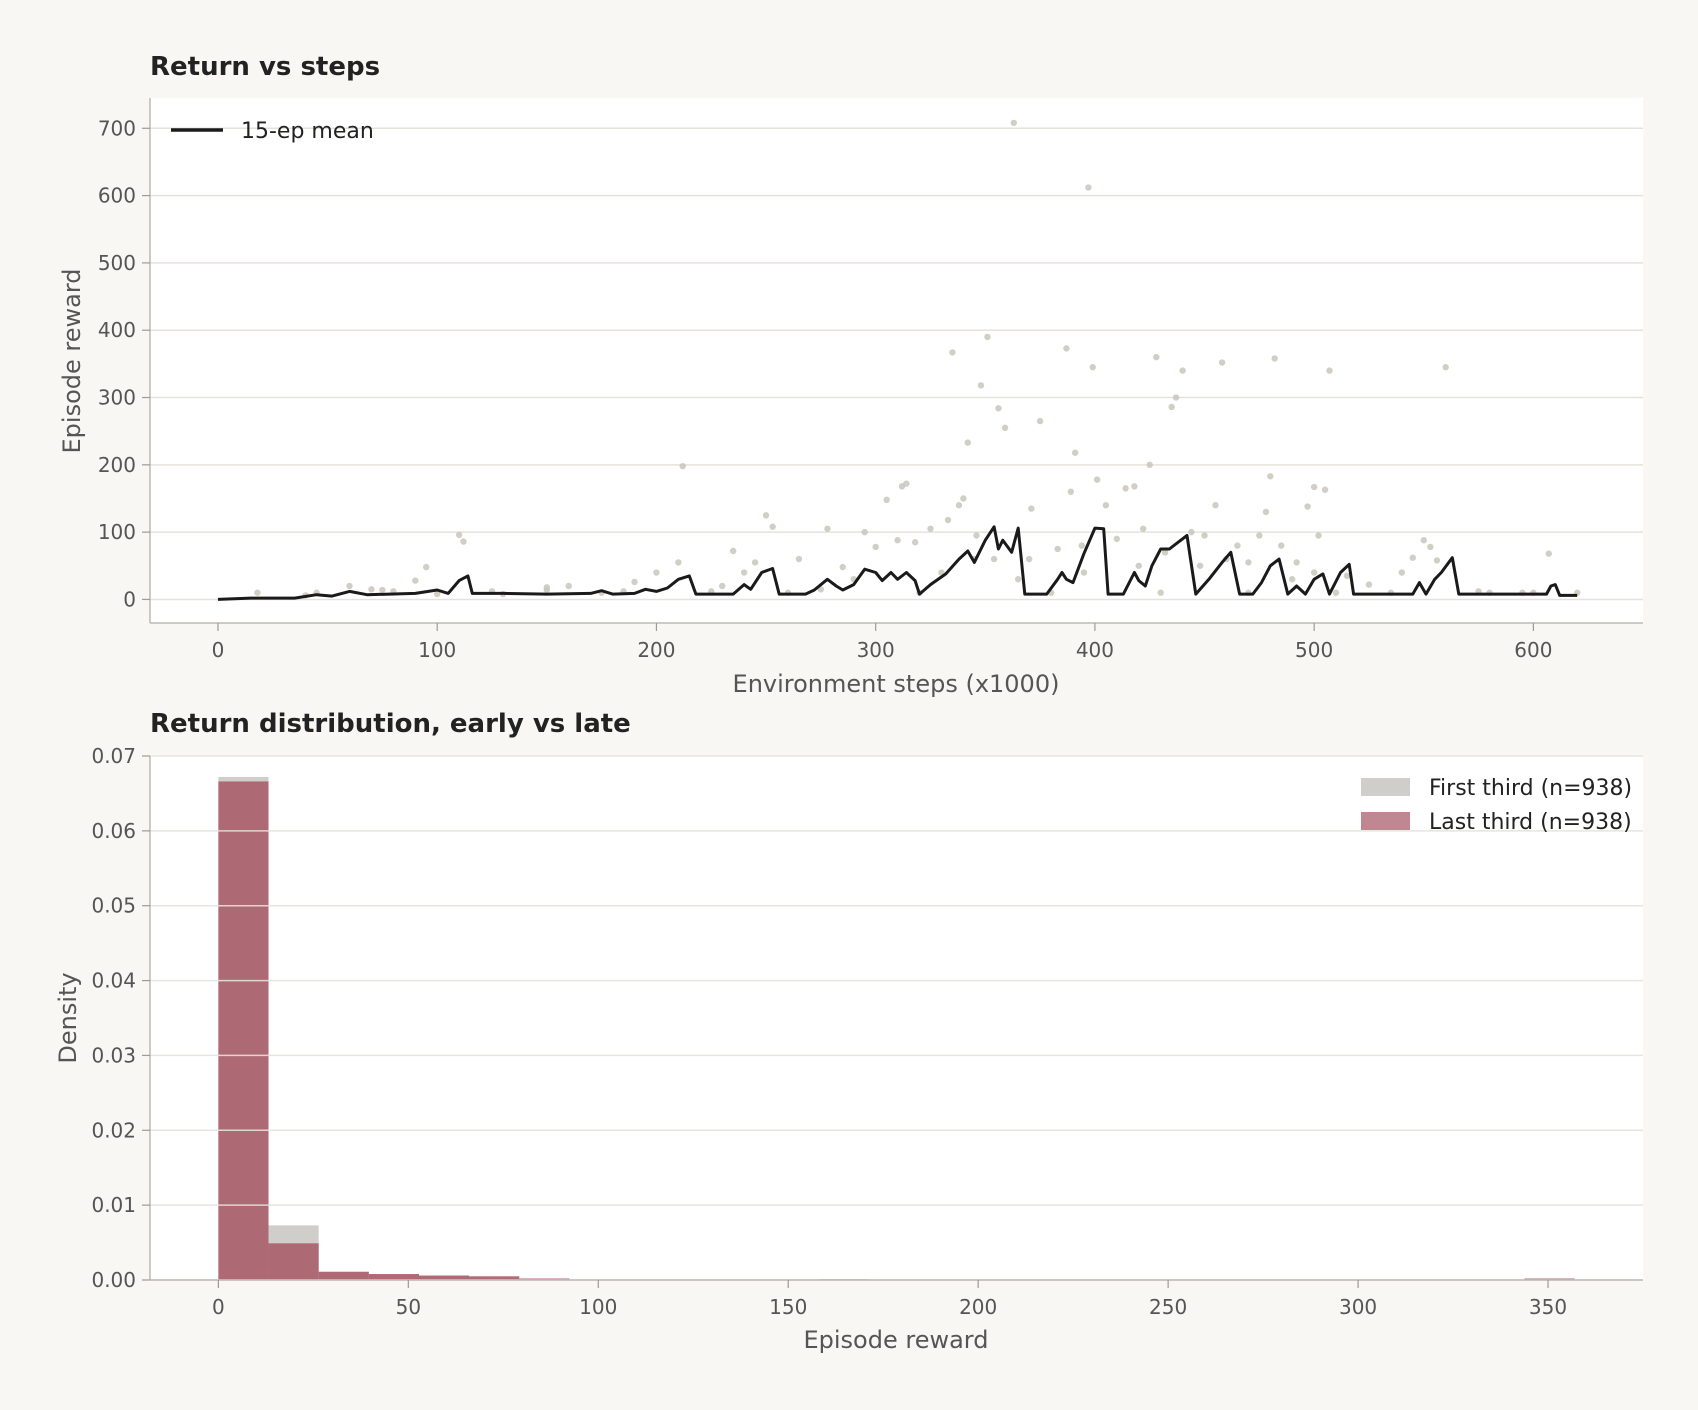  What do you see at coordinates (895, 1340) in the screenshot?
I see `x-axis-label-bottom: Episode reward` at bounding box center [895, 1340].